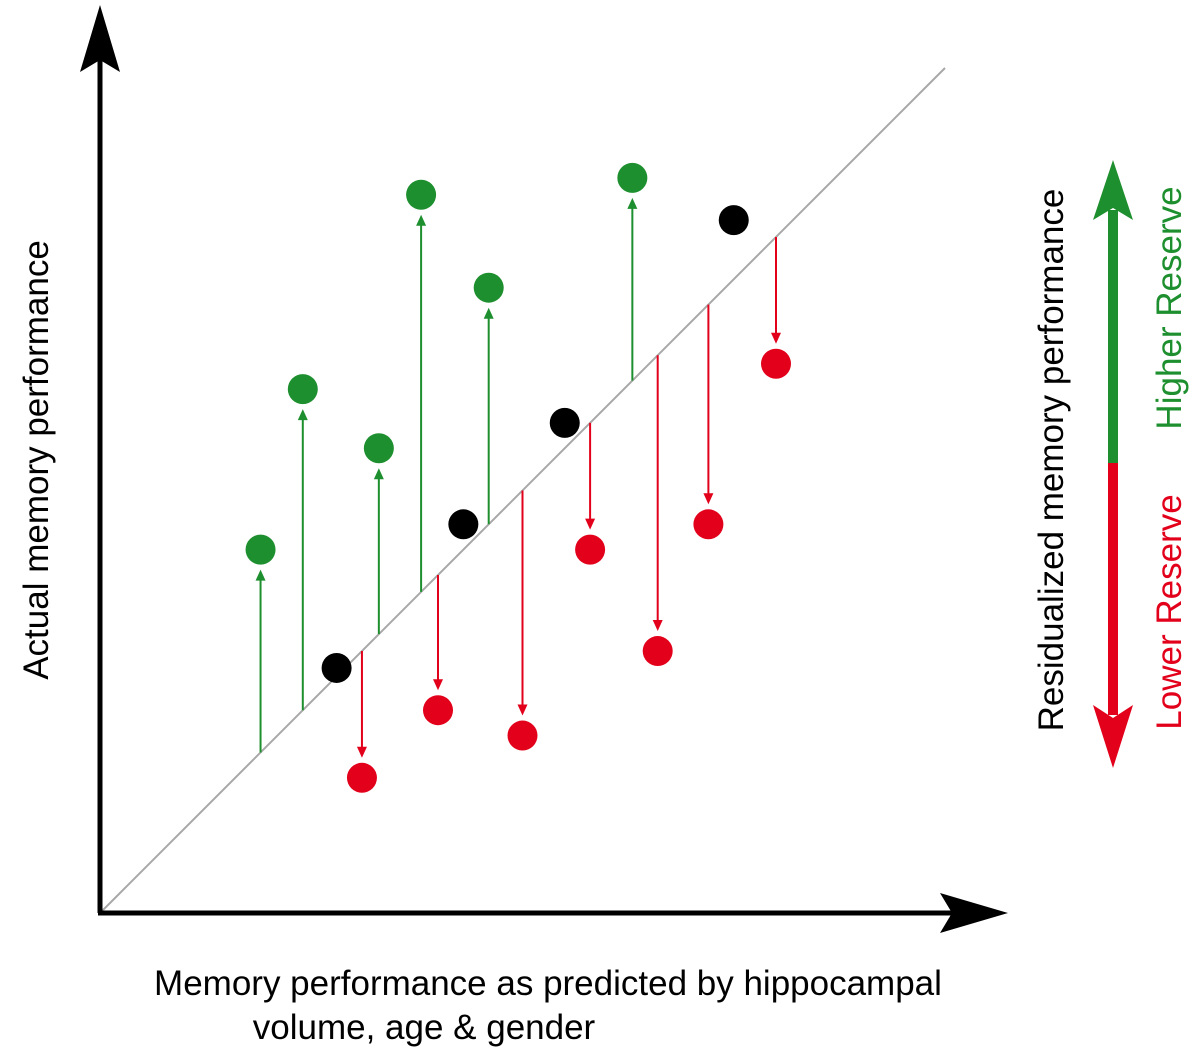 The image size is (1200, 1060). What do you see at coordinates (36, 460) in the screenshot?
I see `y-axis-label: Actual memory performance` at bounding box center [36, 460].